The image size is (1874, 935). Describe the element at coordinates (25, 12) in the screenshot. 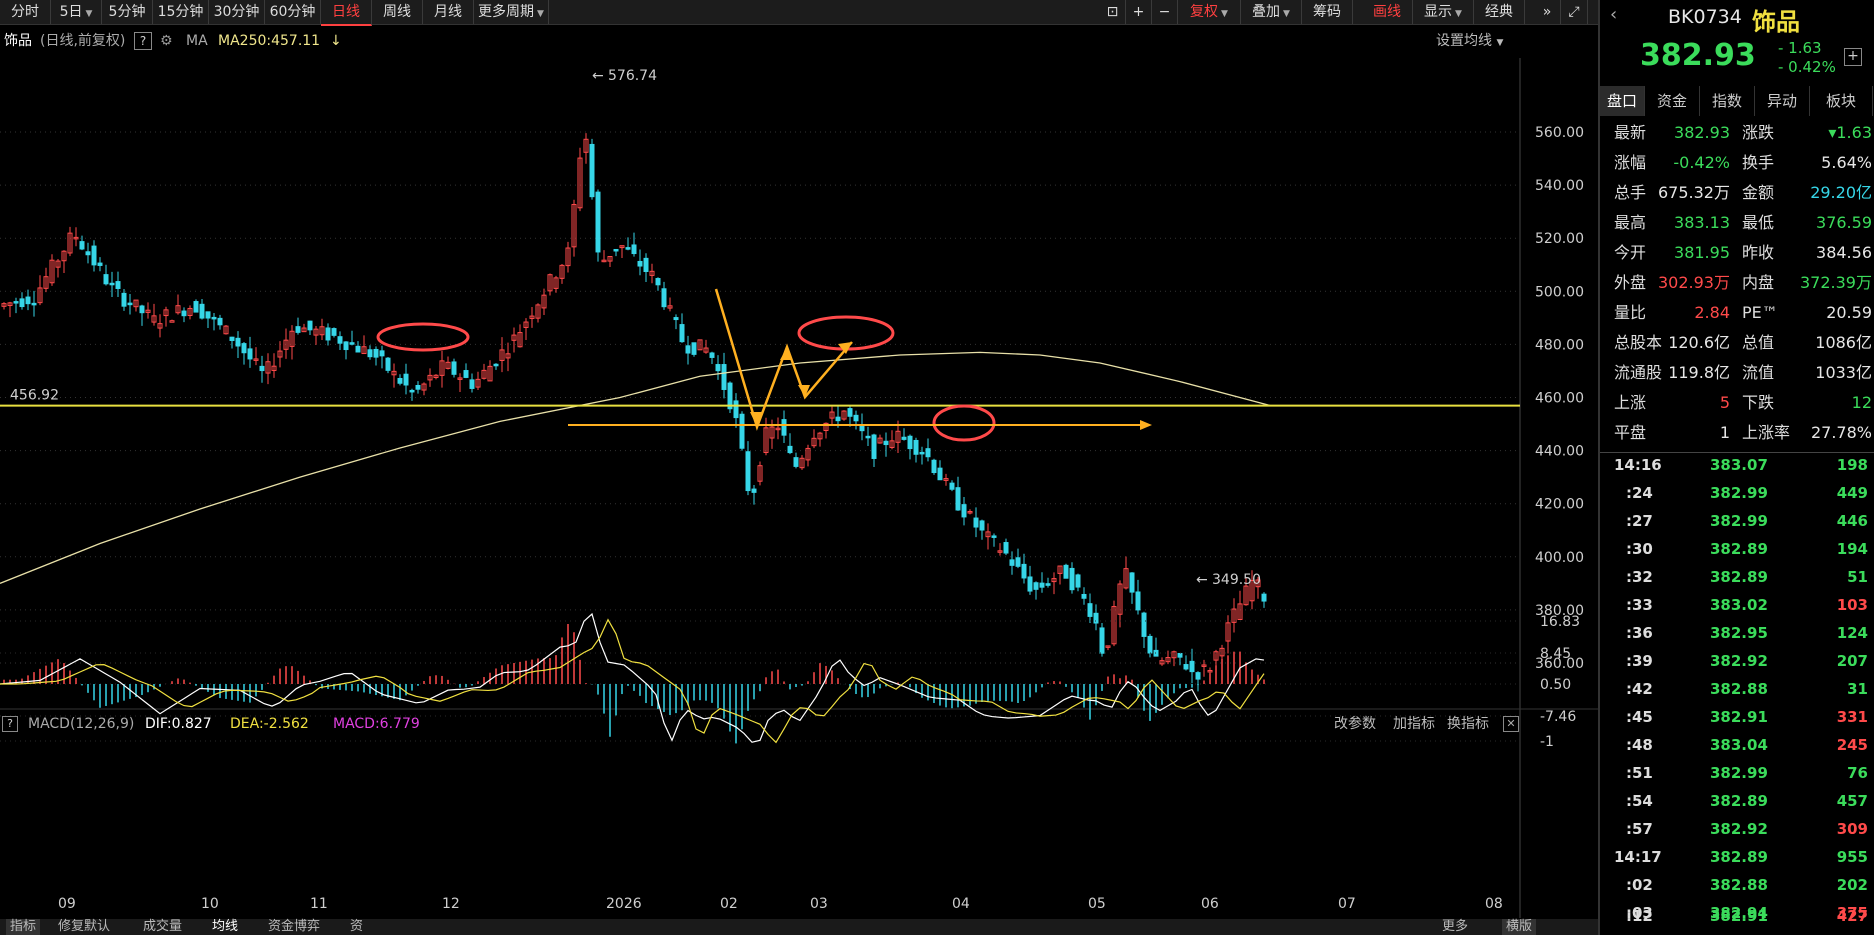

I see `tab-intraday: 分时` at that location.